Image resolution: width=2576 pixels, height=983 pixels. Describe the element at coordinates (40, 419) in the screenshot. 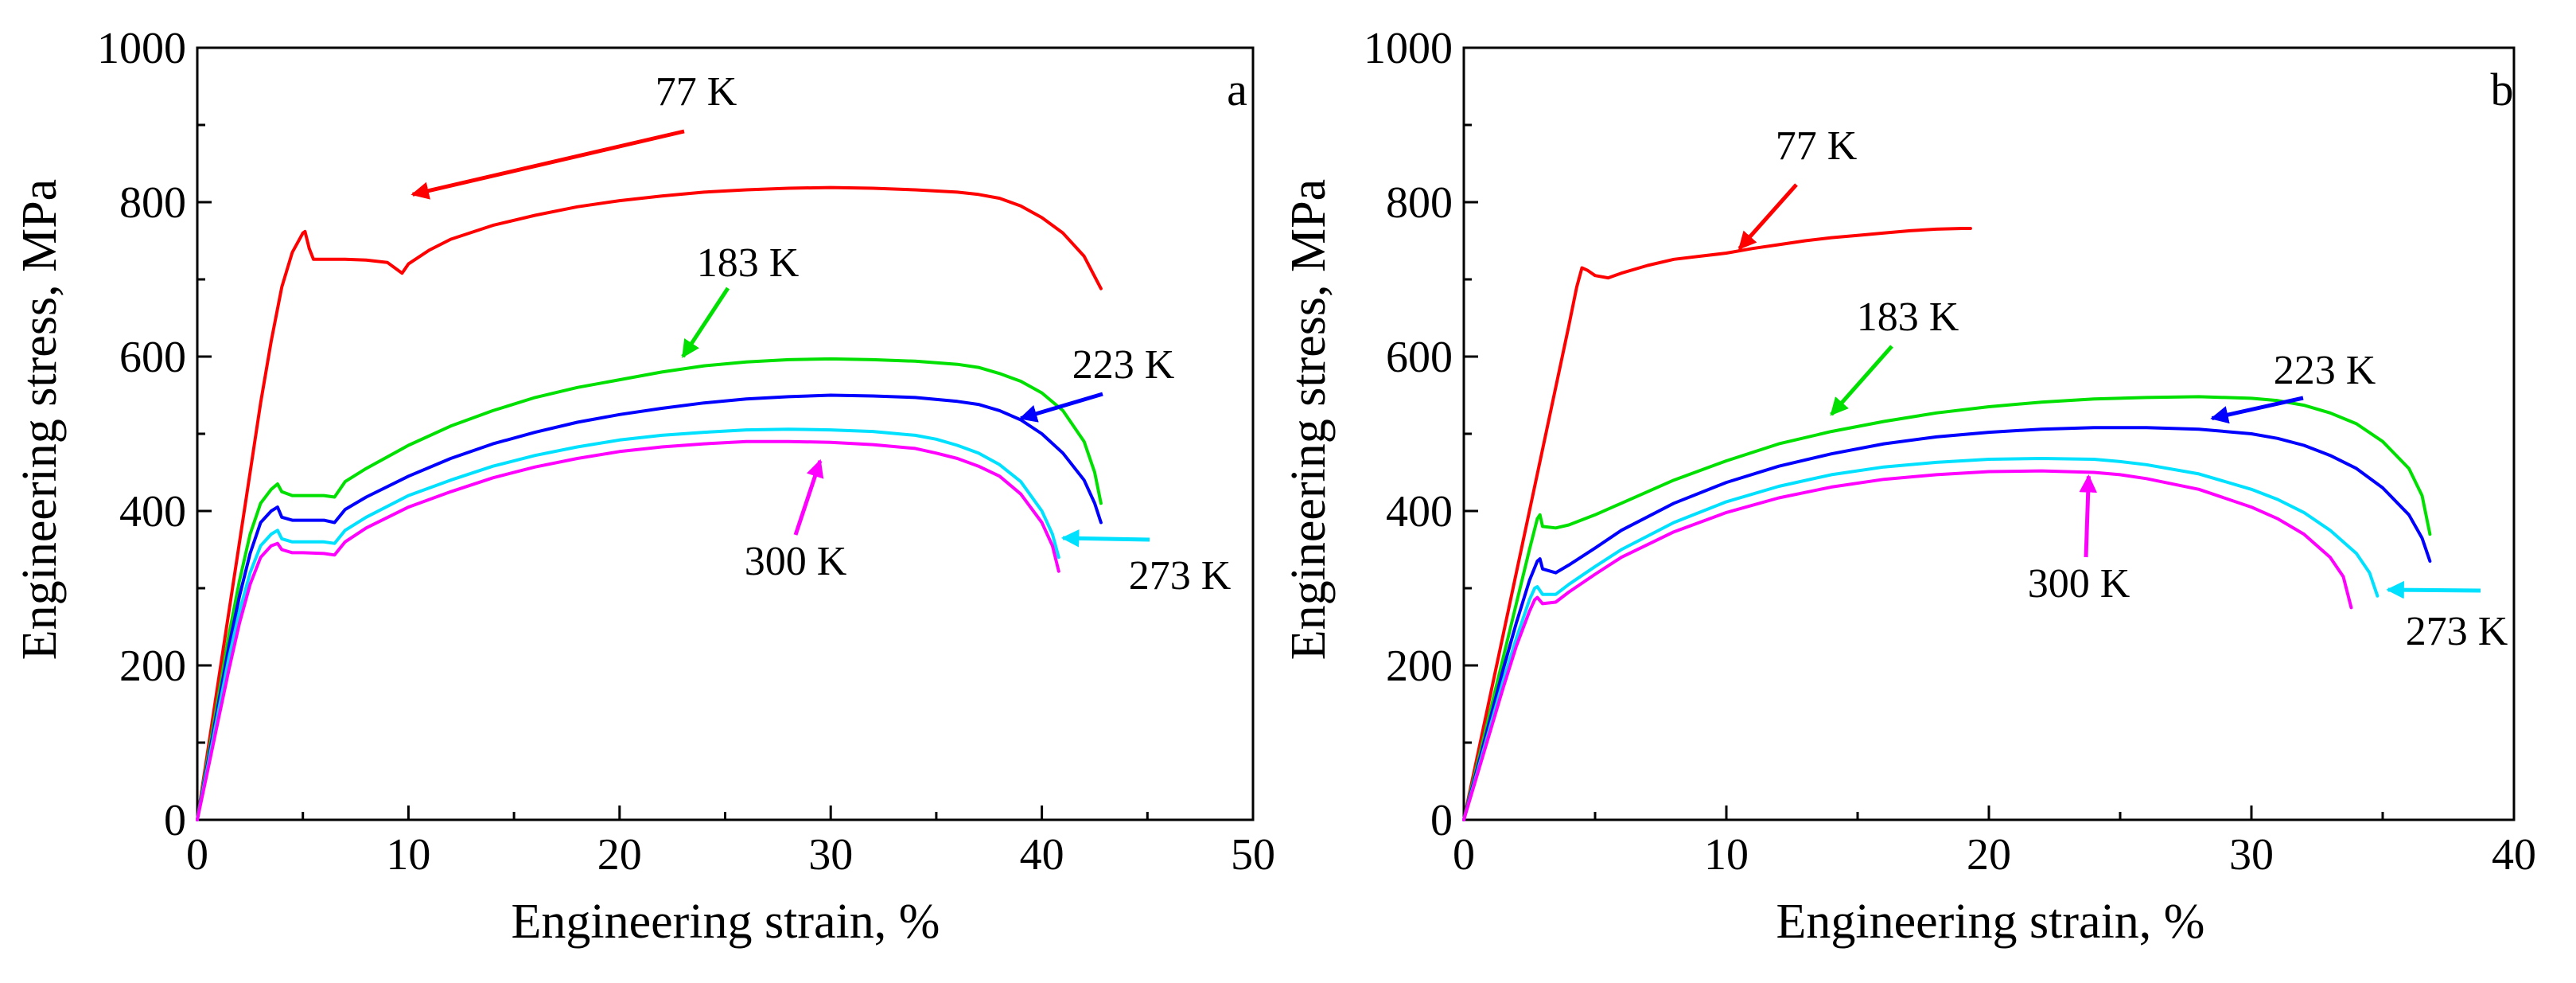

I see `chart-a-y-axis-title: Engineering stress, MPa` at that location.